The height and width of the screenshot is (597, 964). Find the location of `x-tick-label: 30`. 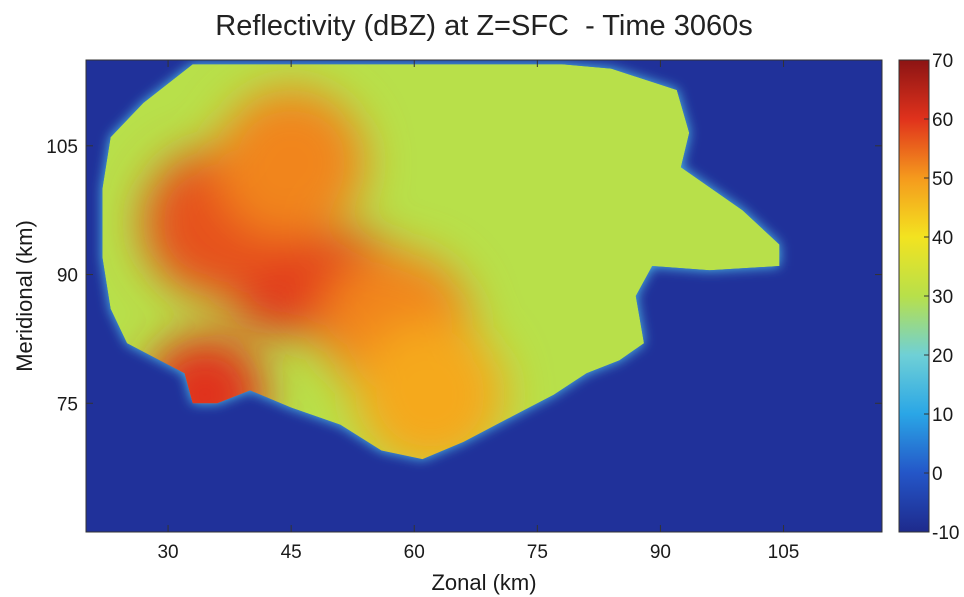

x-tick-label: 30 is located at coordinates (167, 552).